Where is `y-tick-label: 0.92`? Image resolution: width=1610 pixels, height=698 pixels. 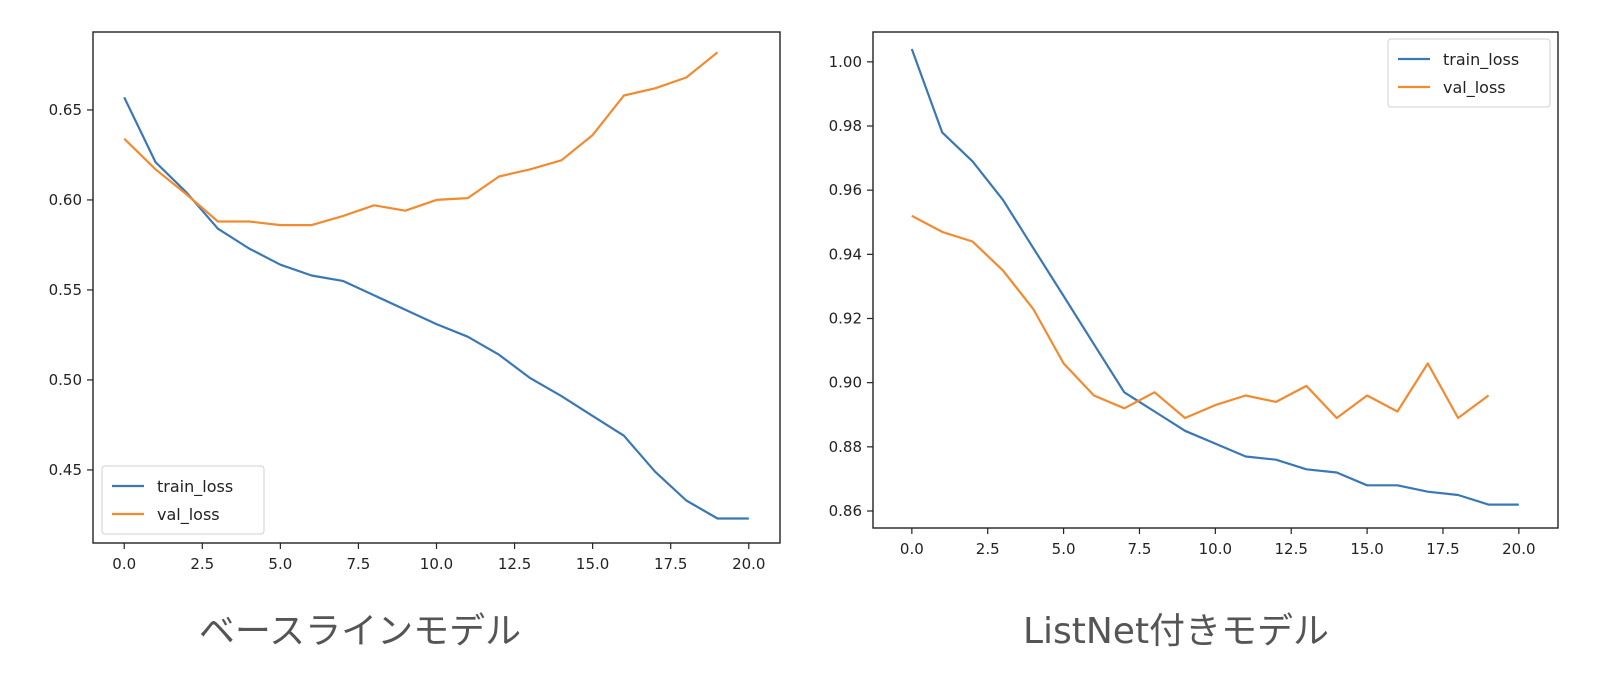
y-tick-label: 0.92 is located at coordinates (845, 318).